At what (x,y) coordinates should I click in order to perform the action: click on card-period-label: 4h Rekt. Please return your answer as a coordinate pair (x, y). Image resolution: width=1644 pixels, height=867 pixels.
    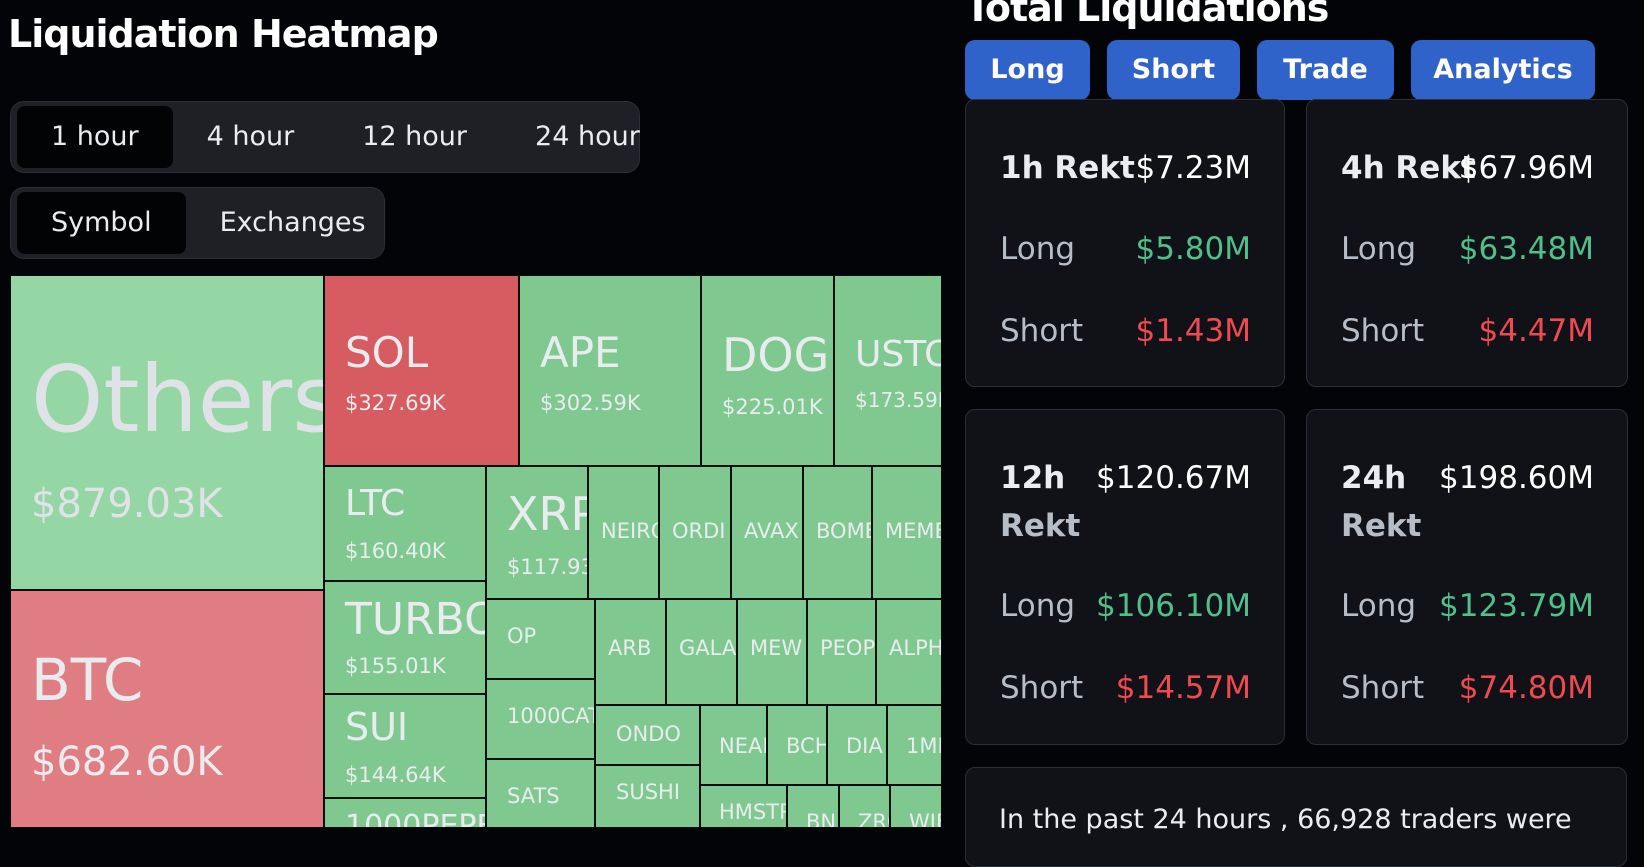
    Looking at the image, I should click on (1408, 168).